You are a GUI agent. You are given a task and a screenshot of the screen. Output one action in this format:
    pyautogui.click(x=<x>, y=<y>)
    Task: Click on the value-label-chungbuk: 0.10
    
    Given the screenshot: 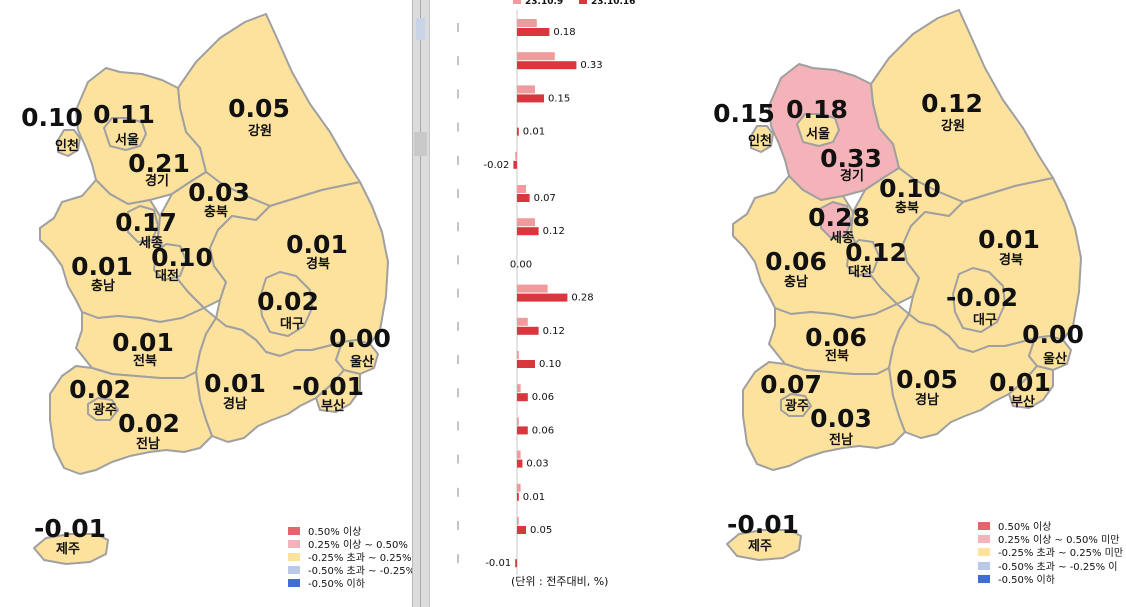 What is the action you would take?
    pyautogui.click(x=910, y=188)
    